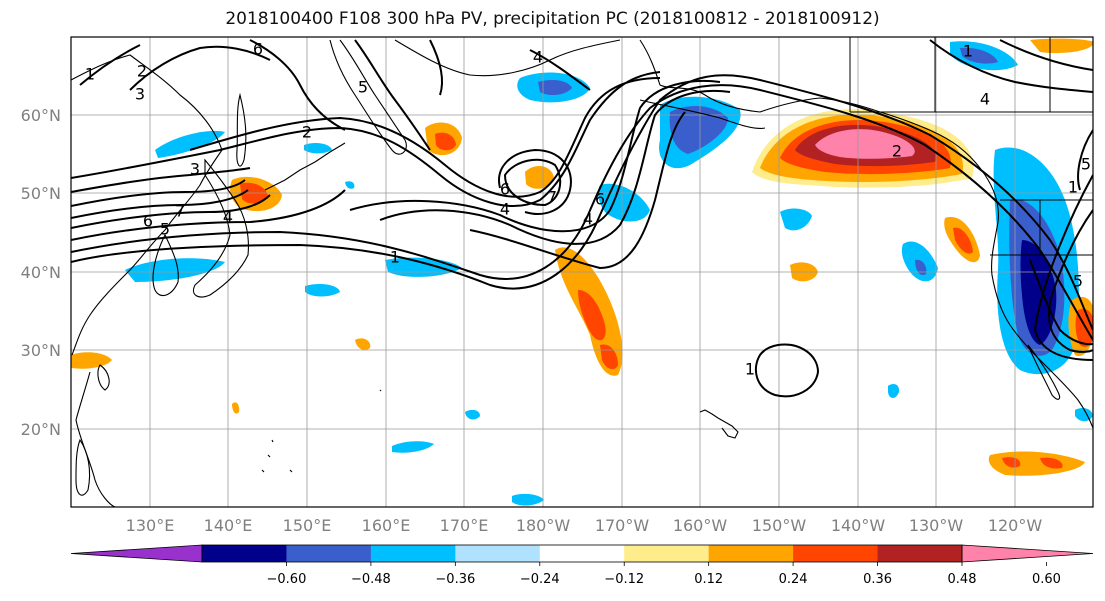 This screenshot has width=1105, height=601. Describe the element at coordinates (1046, 579) in the screenshot. I see `colorbar-tick-label: 0.60` at that location.